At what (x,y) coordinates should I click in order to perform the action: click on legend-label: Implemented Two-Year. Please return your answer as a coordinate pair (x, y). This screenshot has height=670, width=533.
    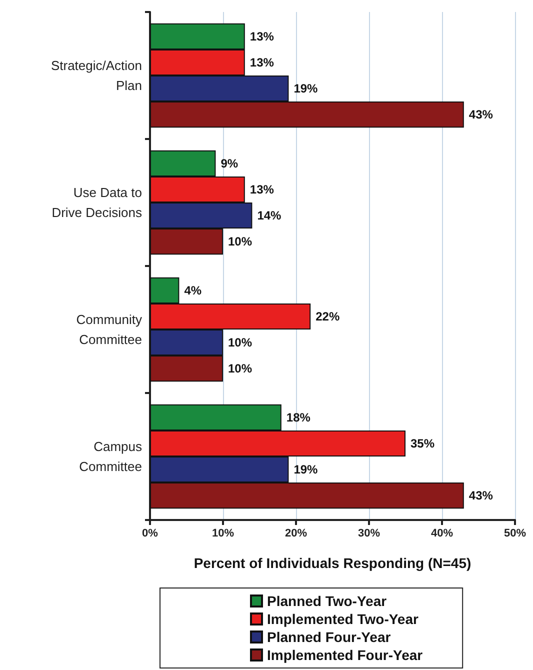
    Looking at the image, I should click on (343, 619).